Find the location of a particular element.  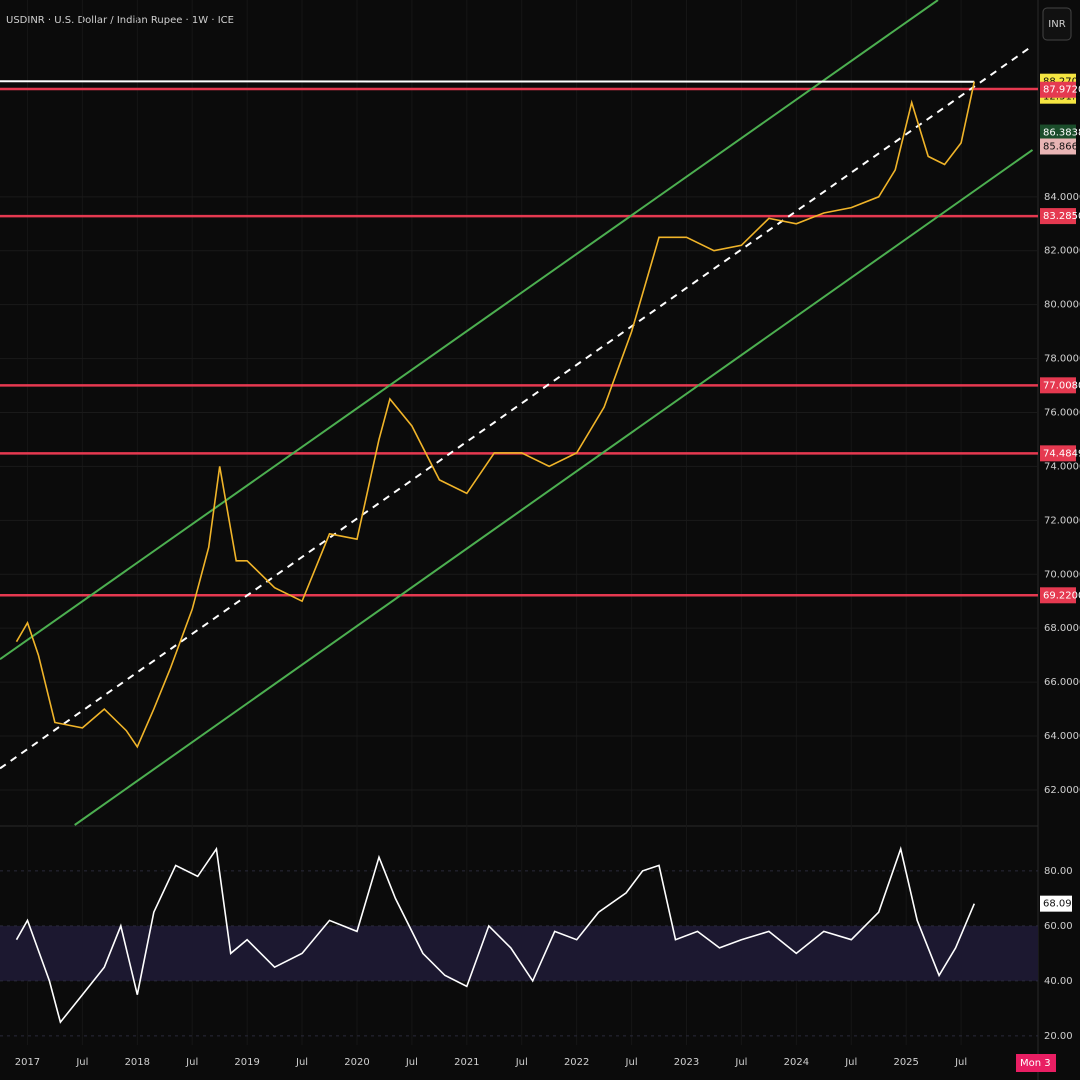

y-tick-label: 64.0000 is located at coordinates (1062, 736).